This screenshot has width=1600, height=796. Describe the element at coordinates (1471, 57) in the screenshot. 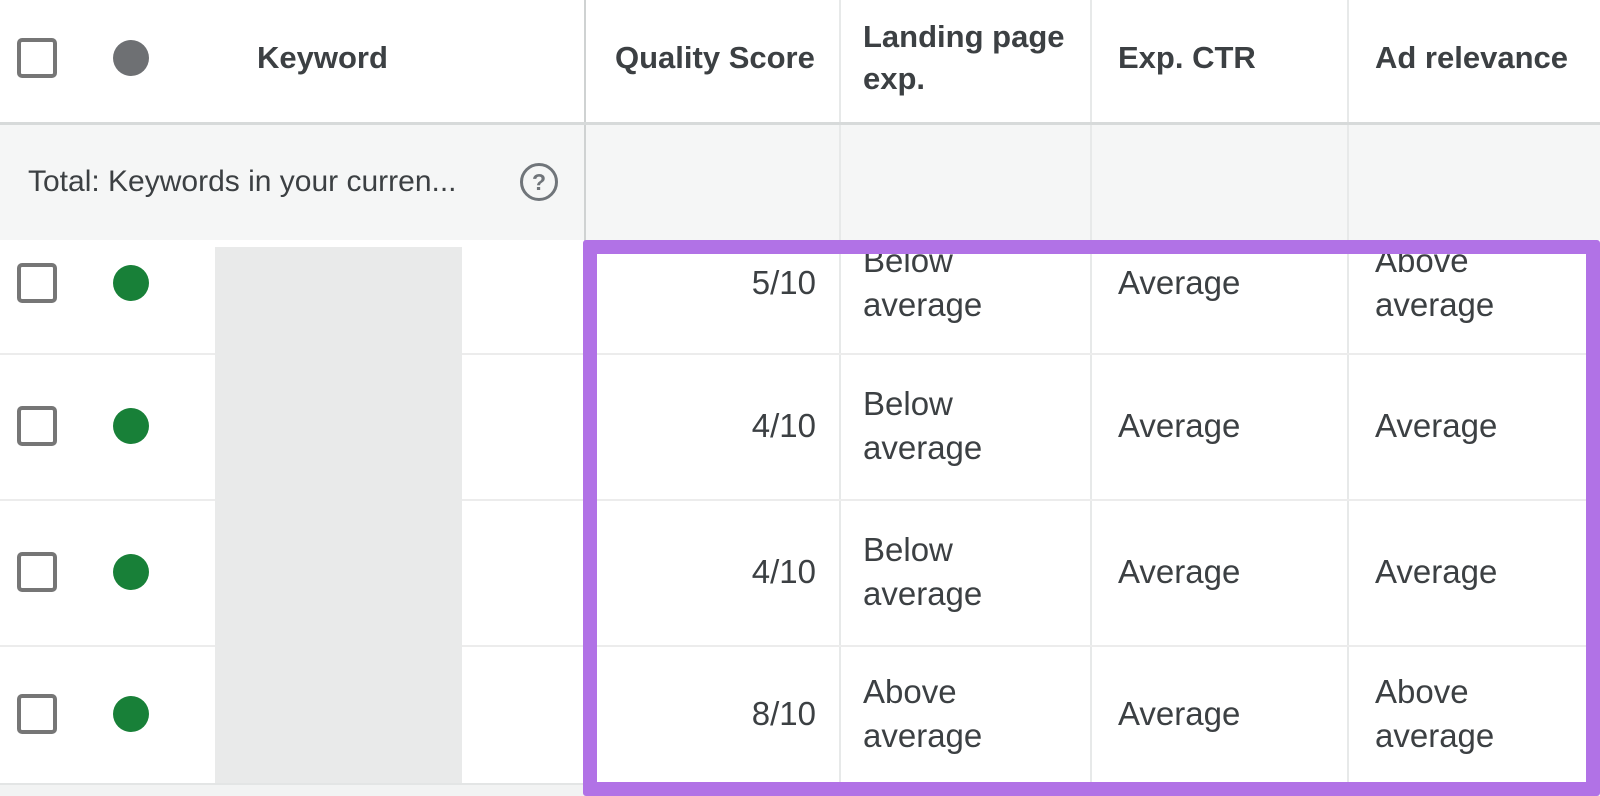

I see `column-header-ad-relevance: Ad relevance` at that location.